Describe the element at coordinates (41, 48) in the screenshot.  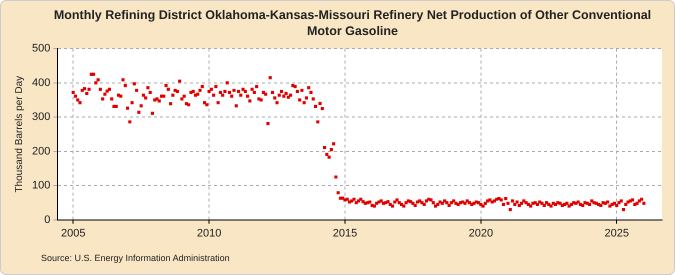
I see `y-tick-label: 500` at that location.